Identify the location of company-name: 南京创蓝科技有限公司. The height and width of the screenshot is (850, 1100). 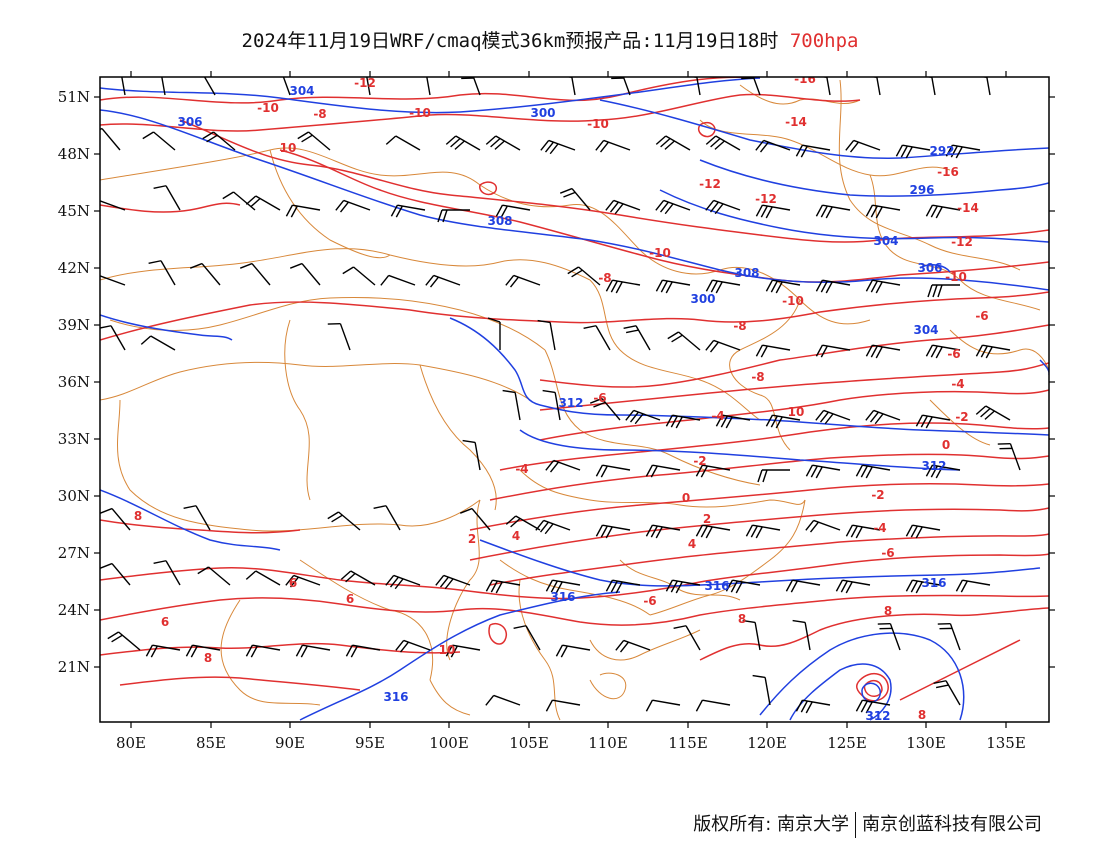
(952, 824).